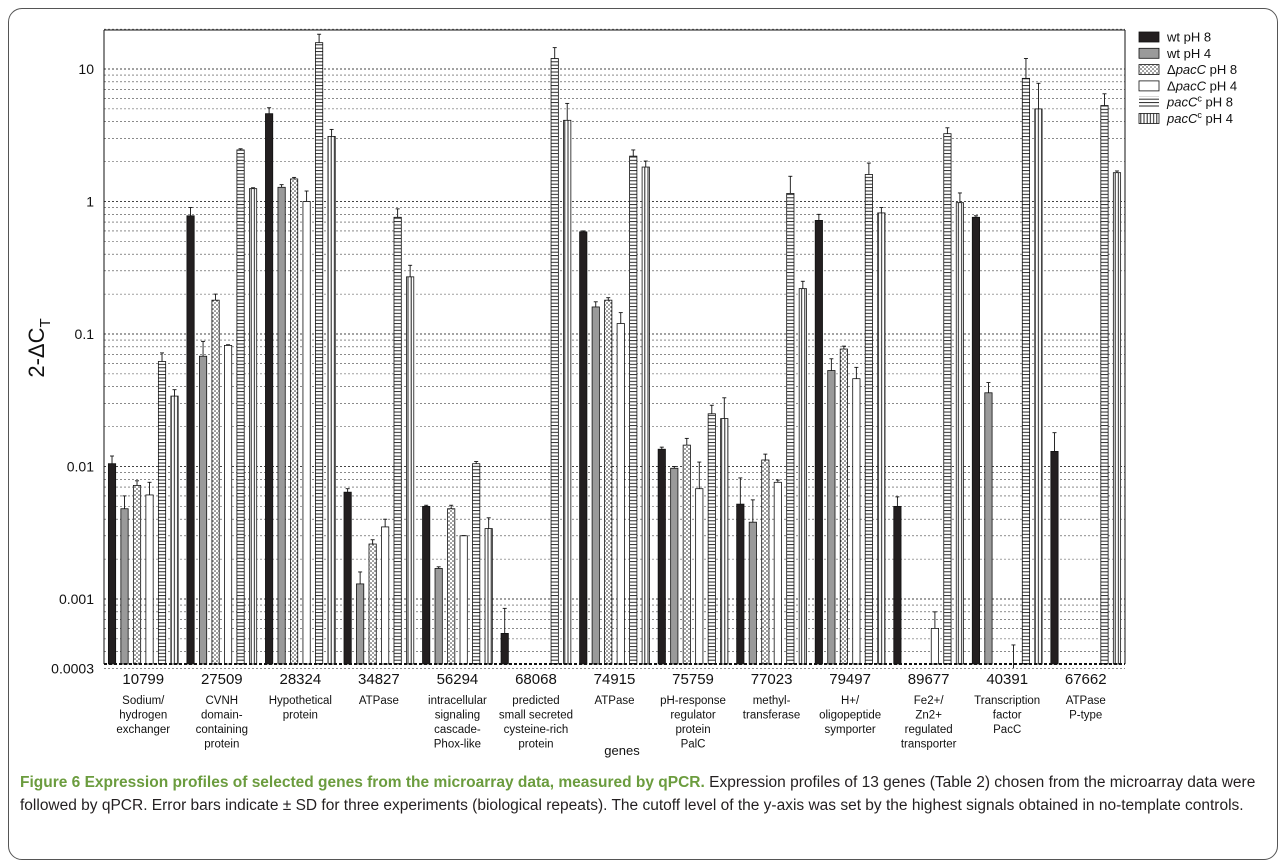 The height and width of the screenshot is (868, 1286). I want to click on y-tick-label: 1, so click(90, 202).